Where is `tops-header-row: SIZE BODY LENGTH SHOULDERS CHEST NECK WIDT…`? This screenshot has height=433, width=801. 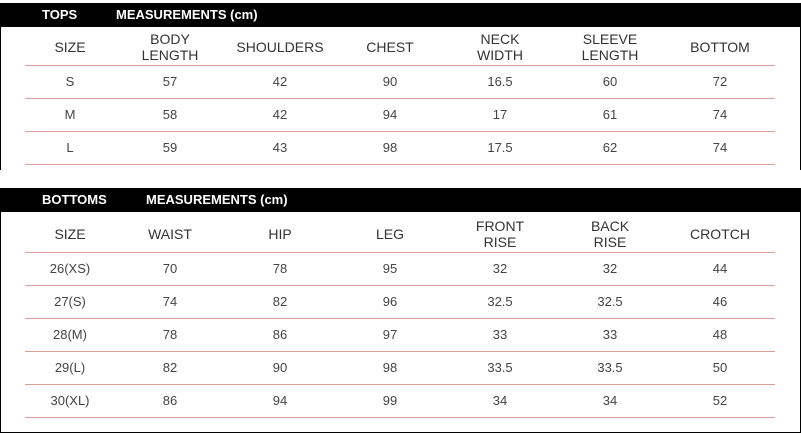 tops-header-row: SIZE BODY LENGTH SHOULDERS CHEST NECK WIDT… is located at coordinates (400, 47).